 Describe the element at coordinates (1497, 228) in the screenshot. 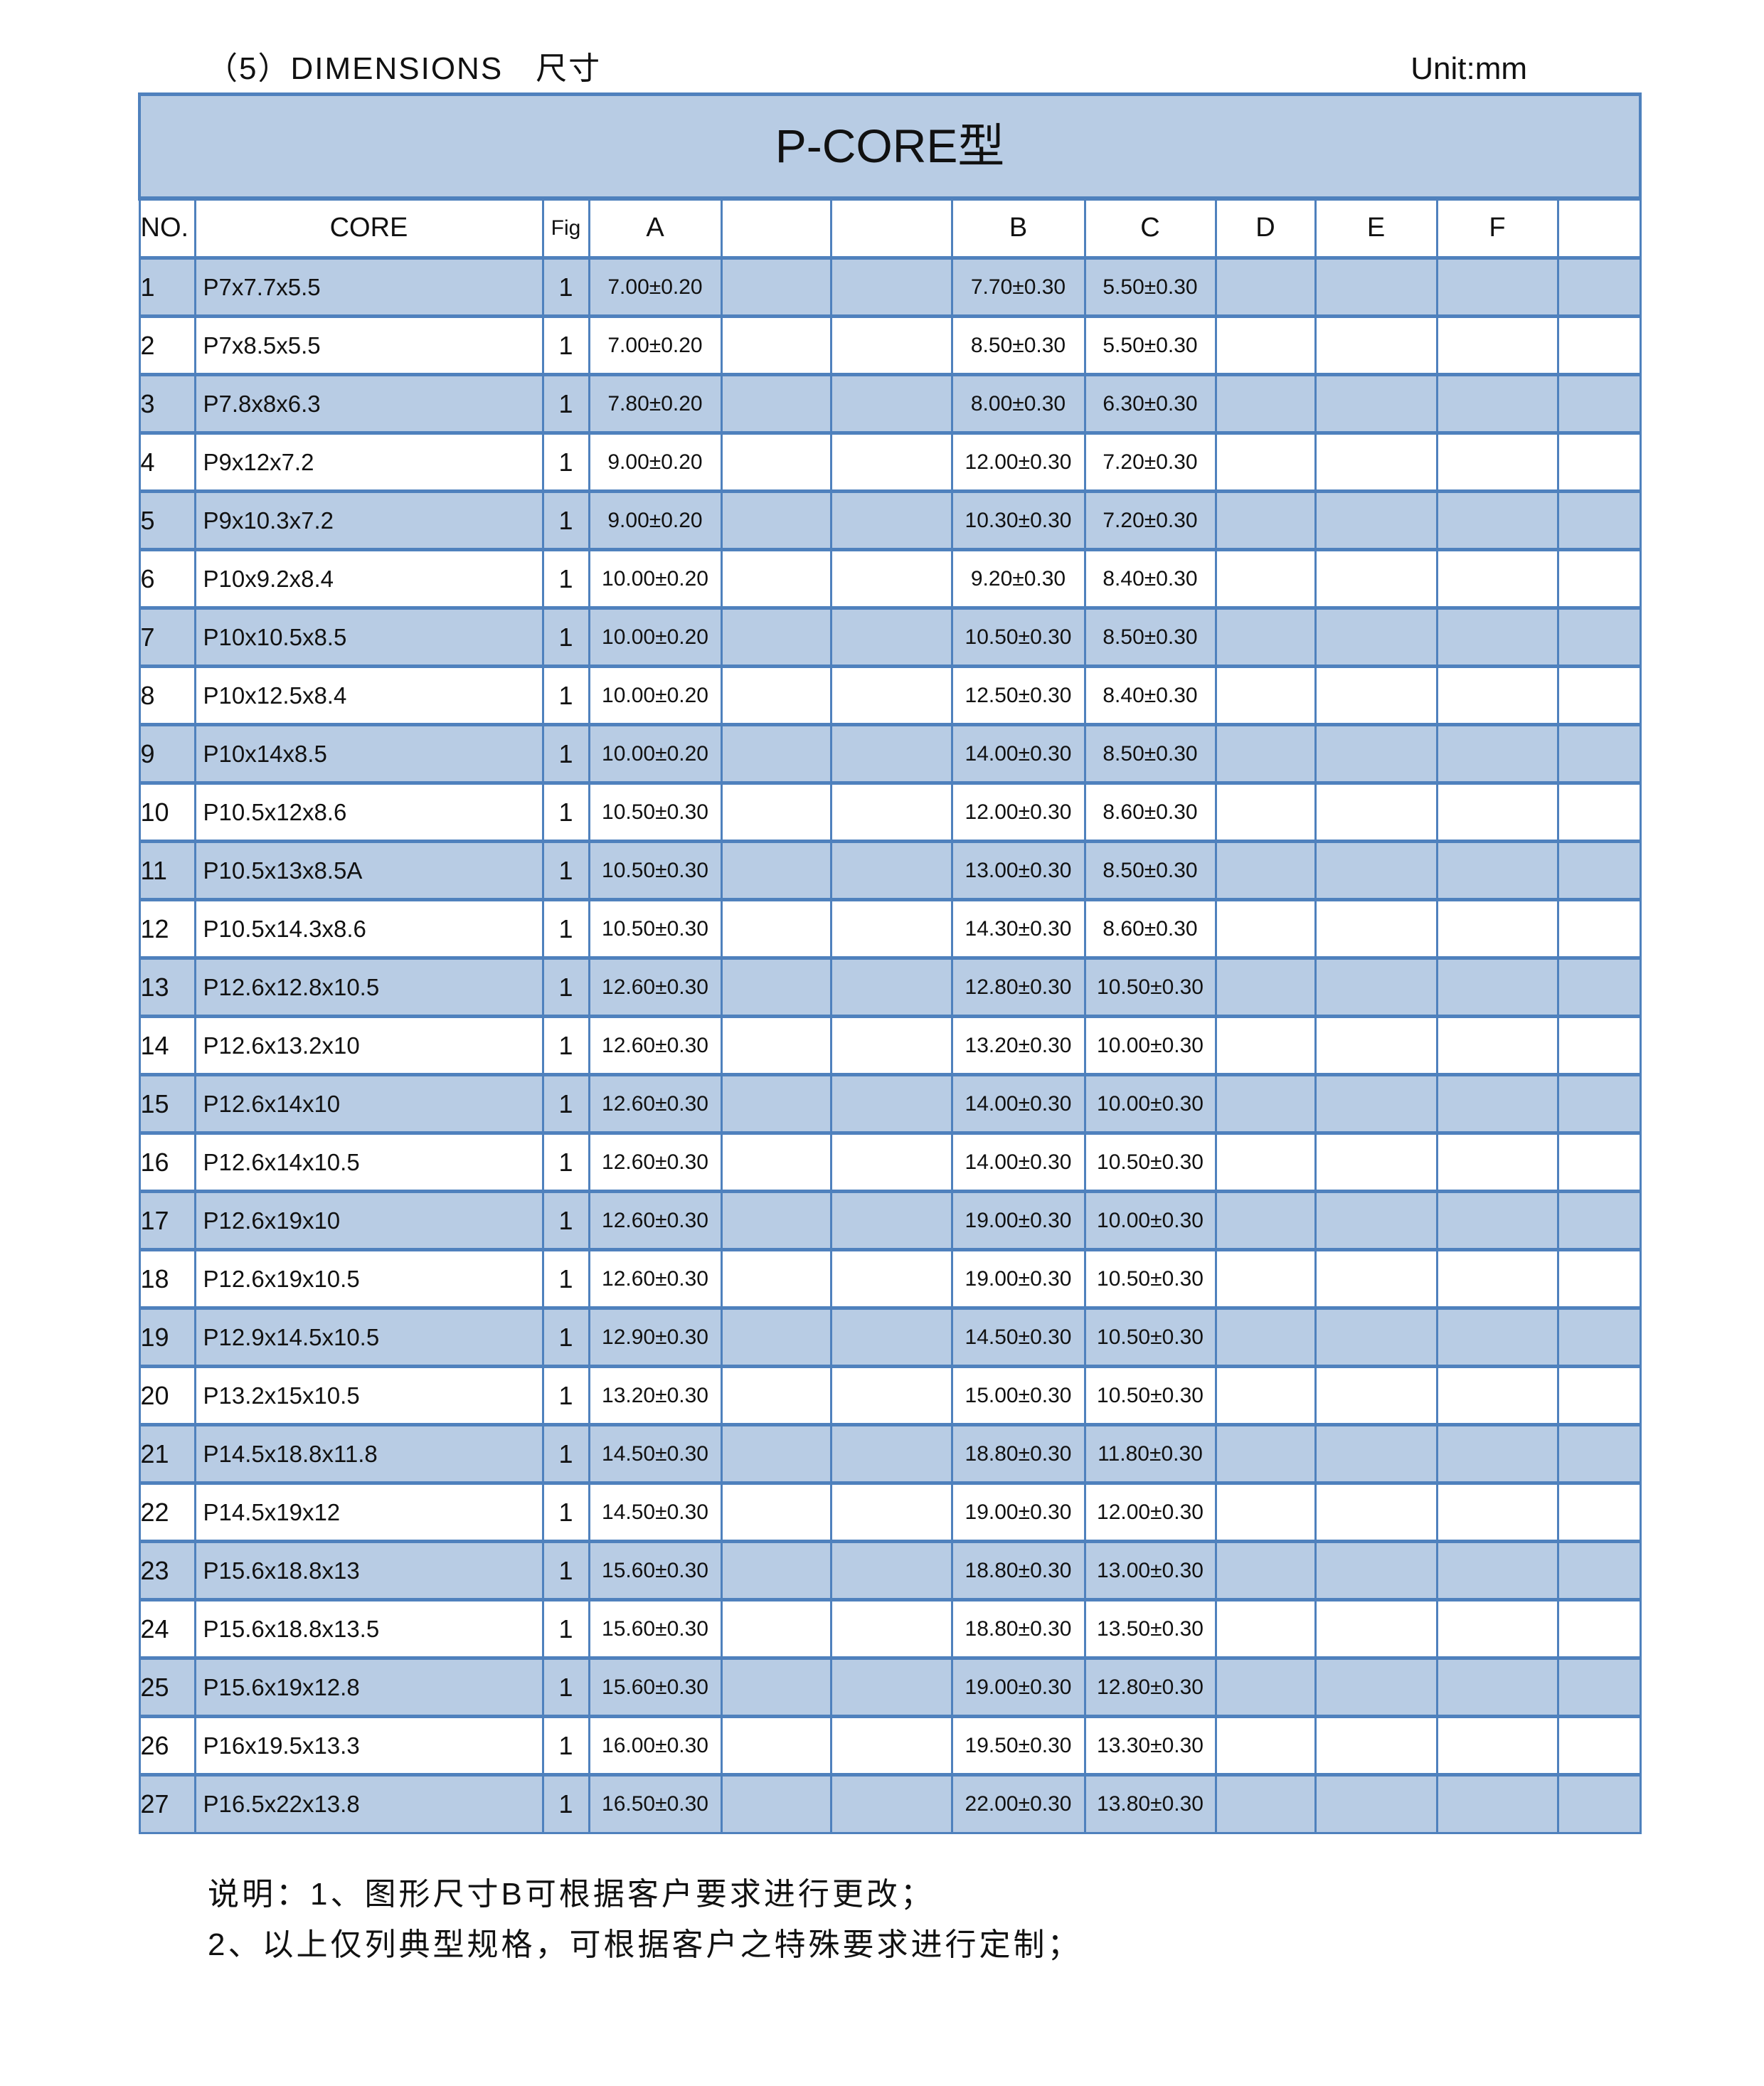

I see `column-header-f: F` at that location.